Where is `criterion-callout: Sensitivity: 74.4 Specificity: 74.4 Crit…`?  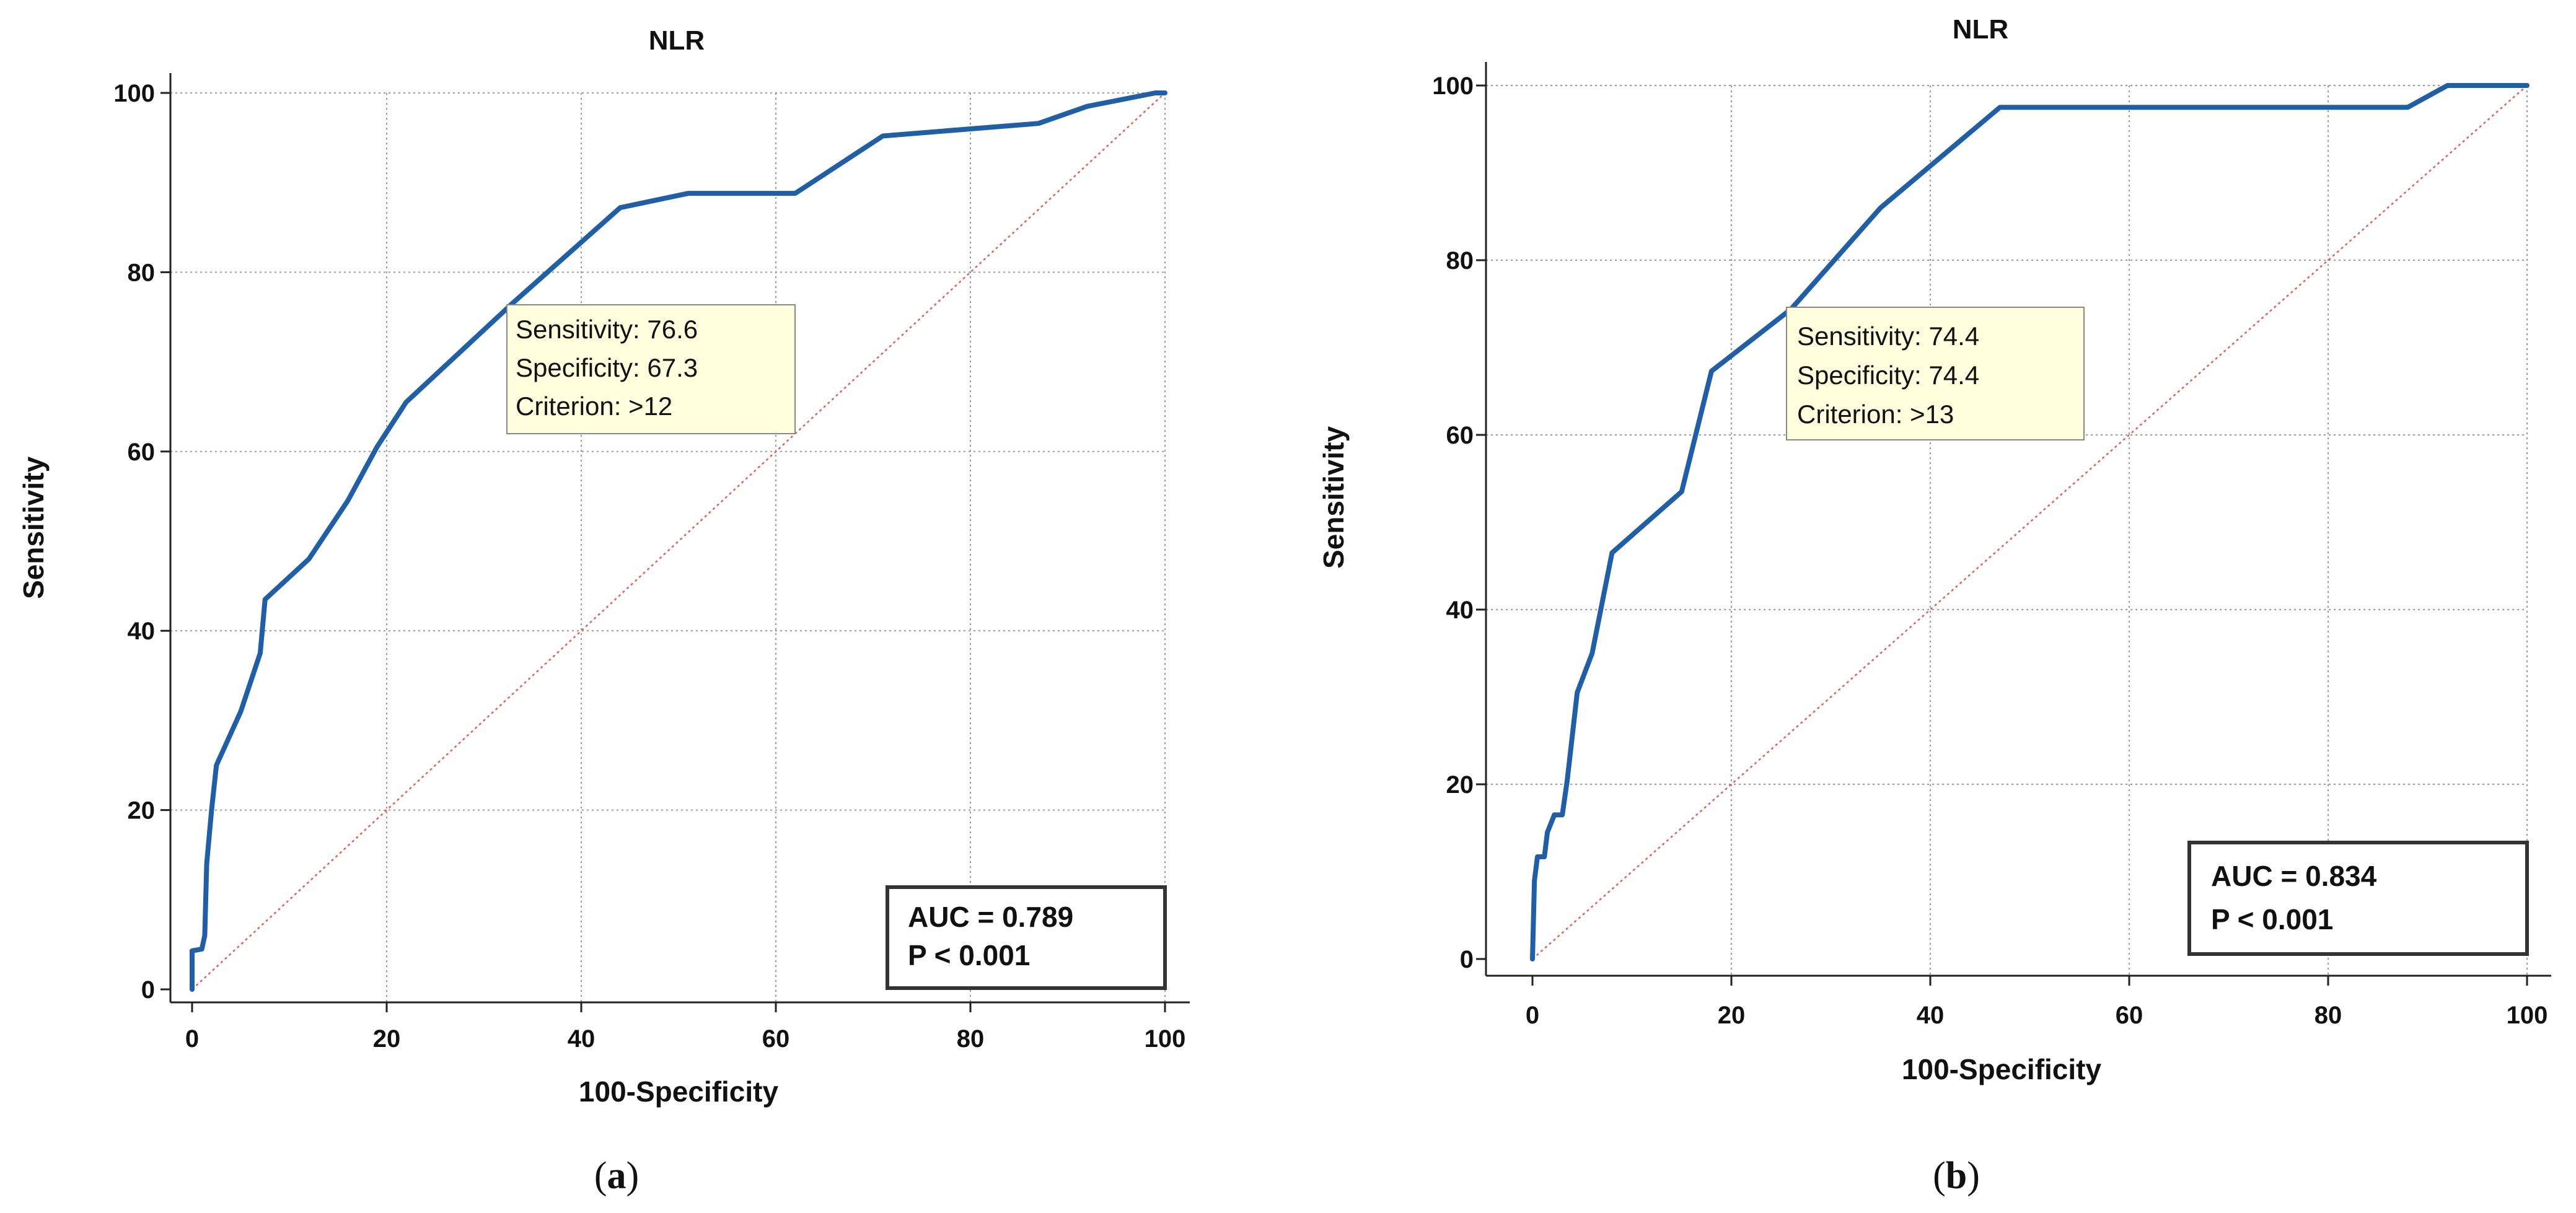 criterion-callout: Sensitivity: 74.4 Specificity: 74.4 Crit… is located at coordinates (1935, 373).